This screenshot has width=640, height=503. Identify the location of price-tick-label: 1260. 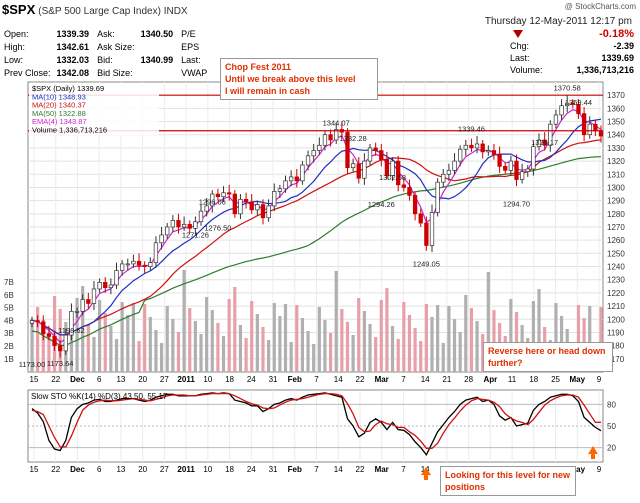
(616, 240).